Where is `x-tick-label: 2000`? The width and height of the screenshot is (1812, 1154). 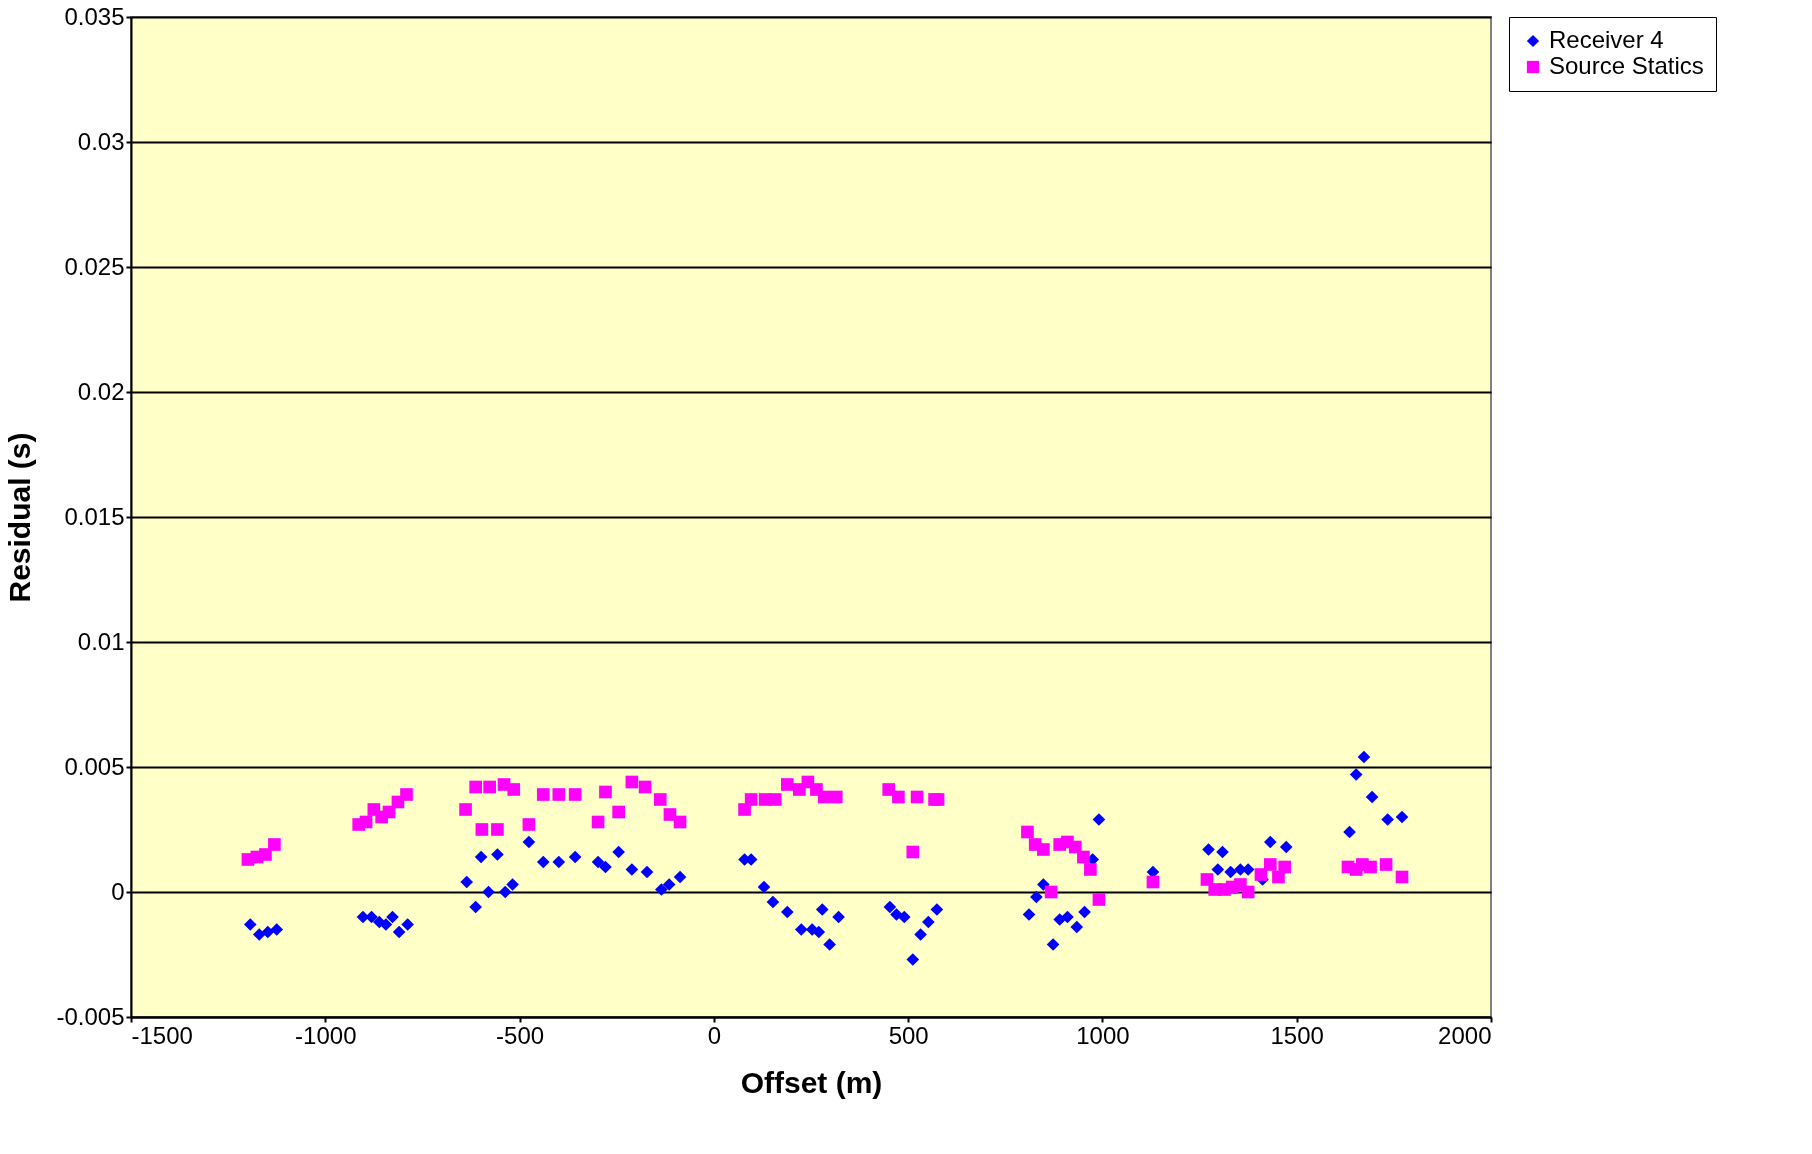 x-tick-label: 2000 is located at coordinates (1465, 1035).